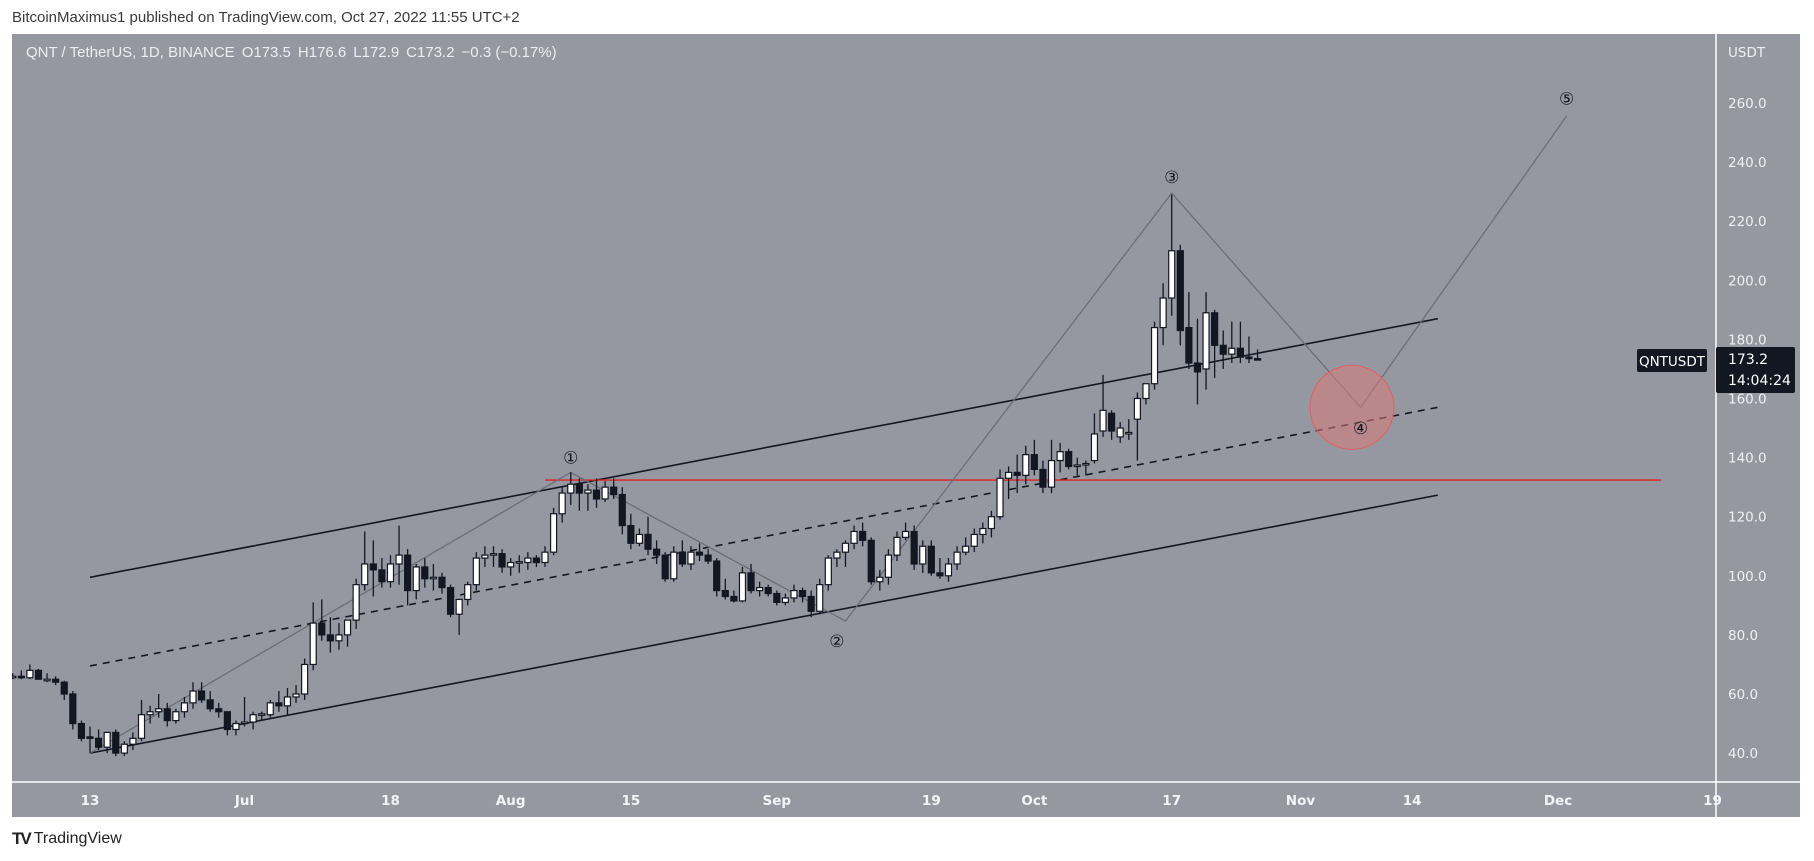 The width and height of the screenshot is (1814, 861). I want to click on legend-symbol: QNT / TetherUS, 1D, BINANCE, so click(130, 52).